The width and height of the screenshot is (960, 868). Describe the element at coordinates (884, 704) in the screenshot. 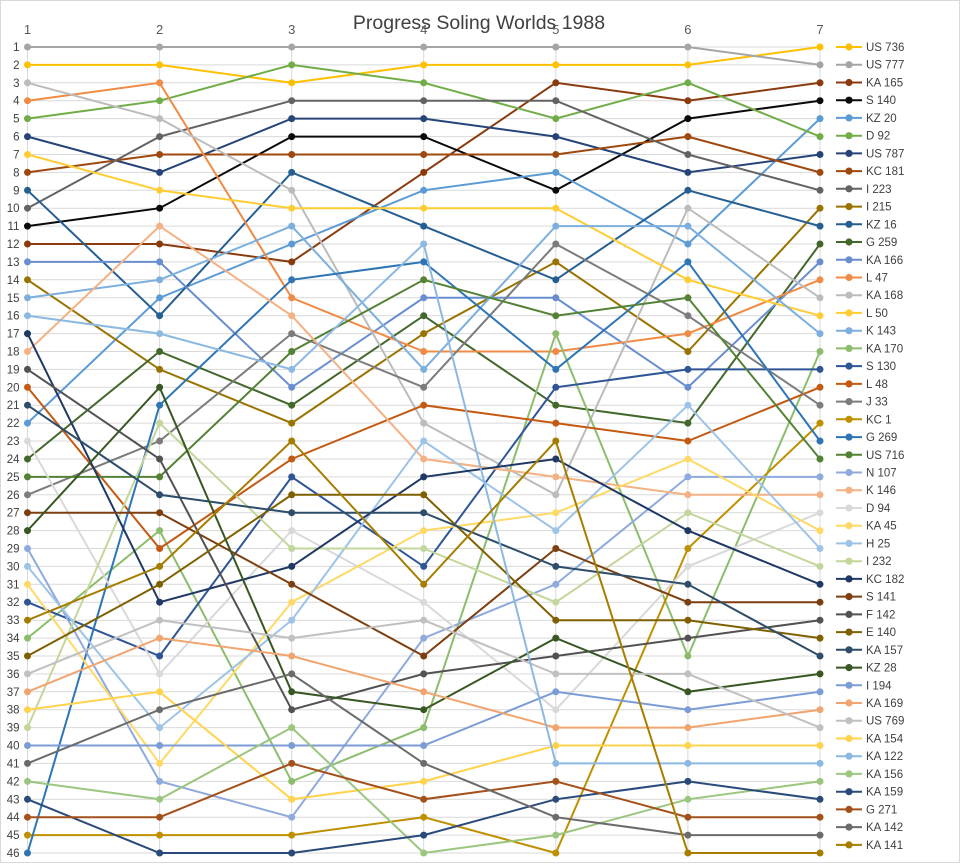

I see `svg-text: KA 169` at that location.